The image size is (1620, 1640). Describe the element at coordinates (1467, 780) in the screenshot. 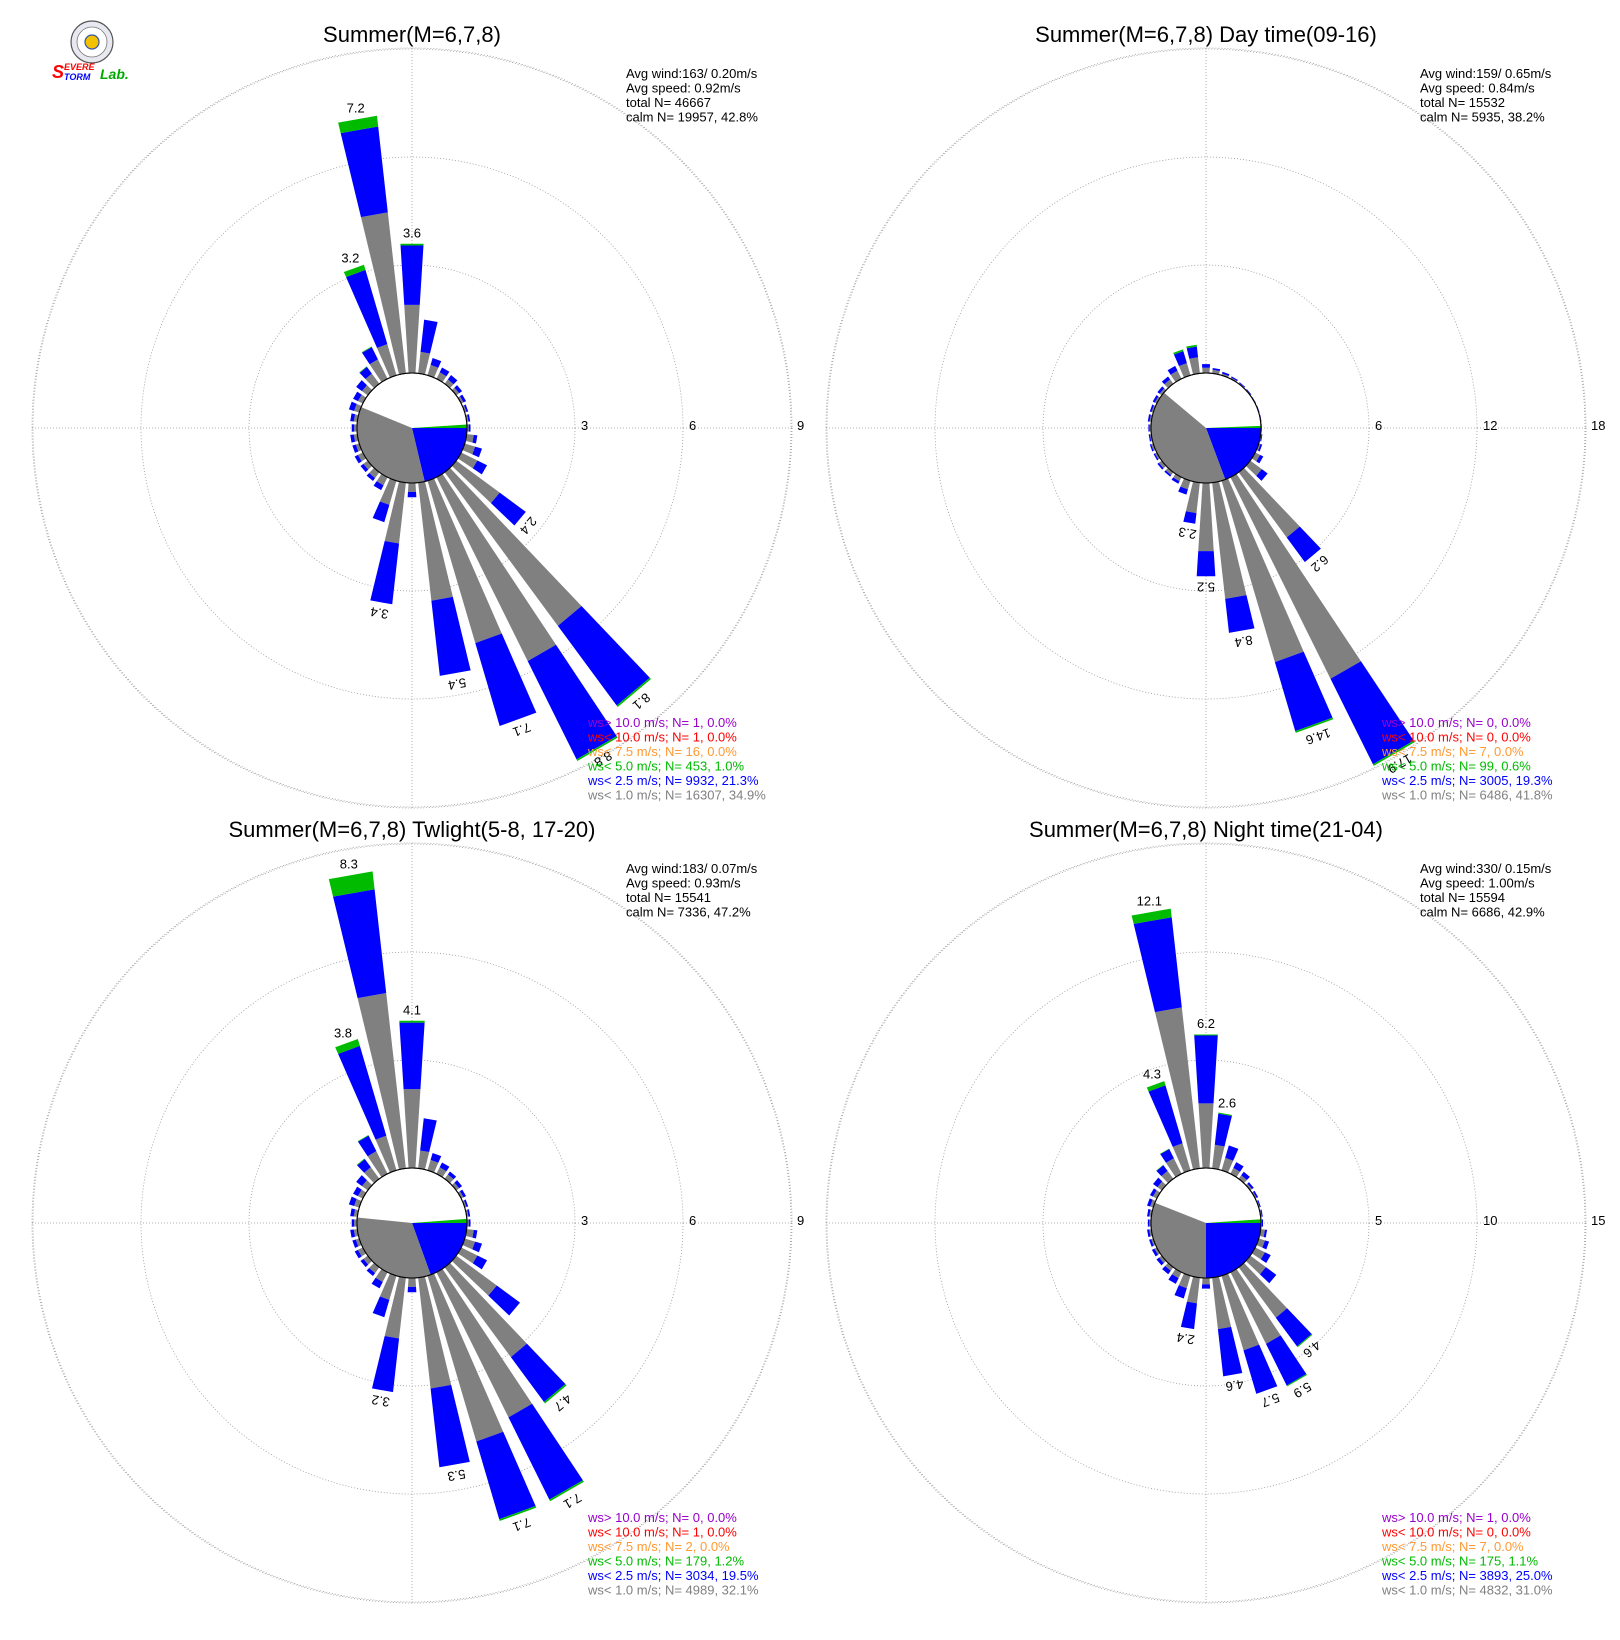

I see `legend-entry: ws< 2.5 m/s; N= 3005, 19.3%` at that location.